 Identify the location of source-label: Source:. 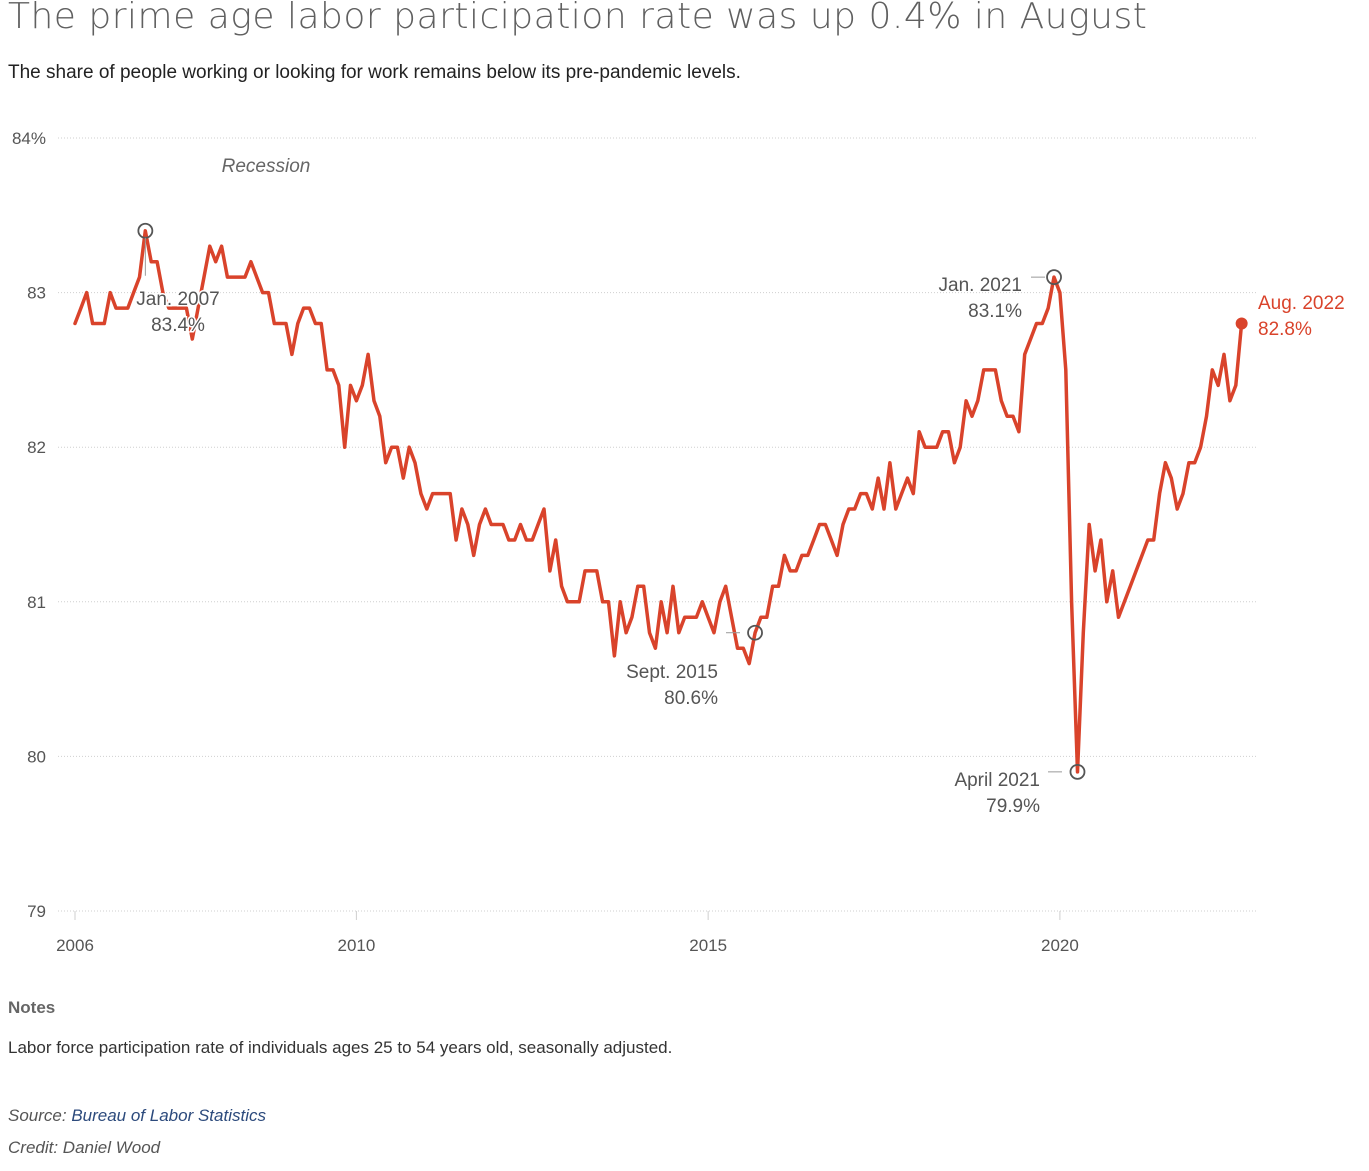
(40, 1115).